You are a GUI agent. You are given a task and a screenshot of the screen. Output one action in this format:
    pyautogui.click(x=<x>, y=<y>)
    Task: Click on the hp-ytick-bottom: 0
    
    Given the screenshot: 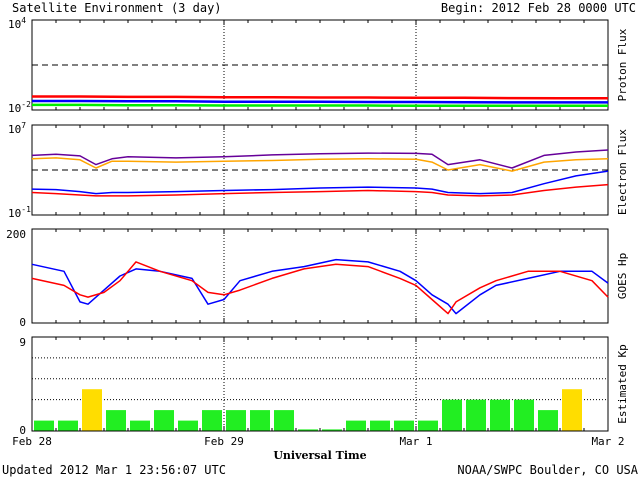 What is the action you would take?
    pyautogui.click(x=22, y=322)
    